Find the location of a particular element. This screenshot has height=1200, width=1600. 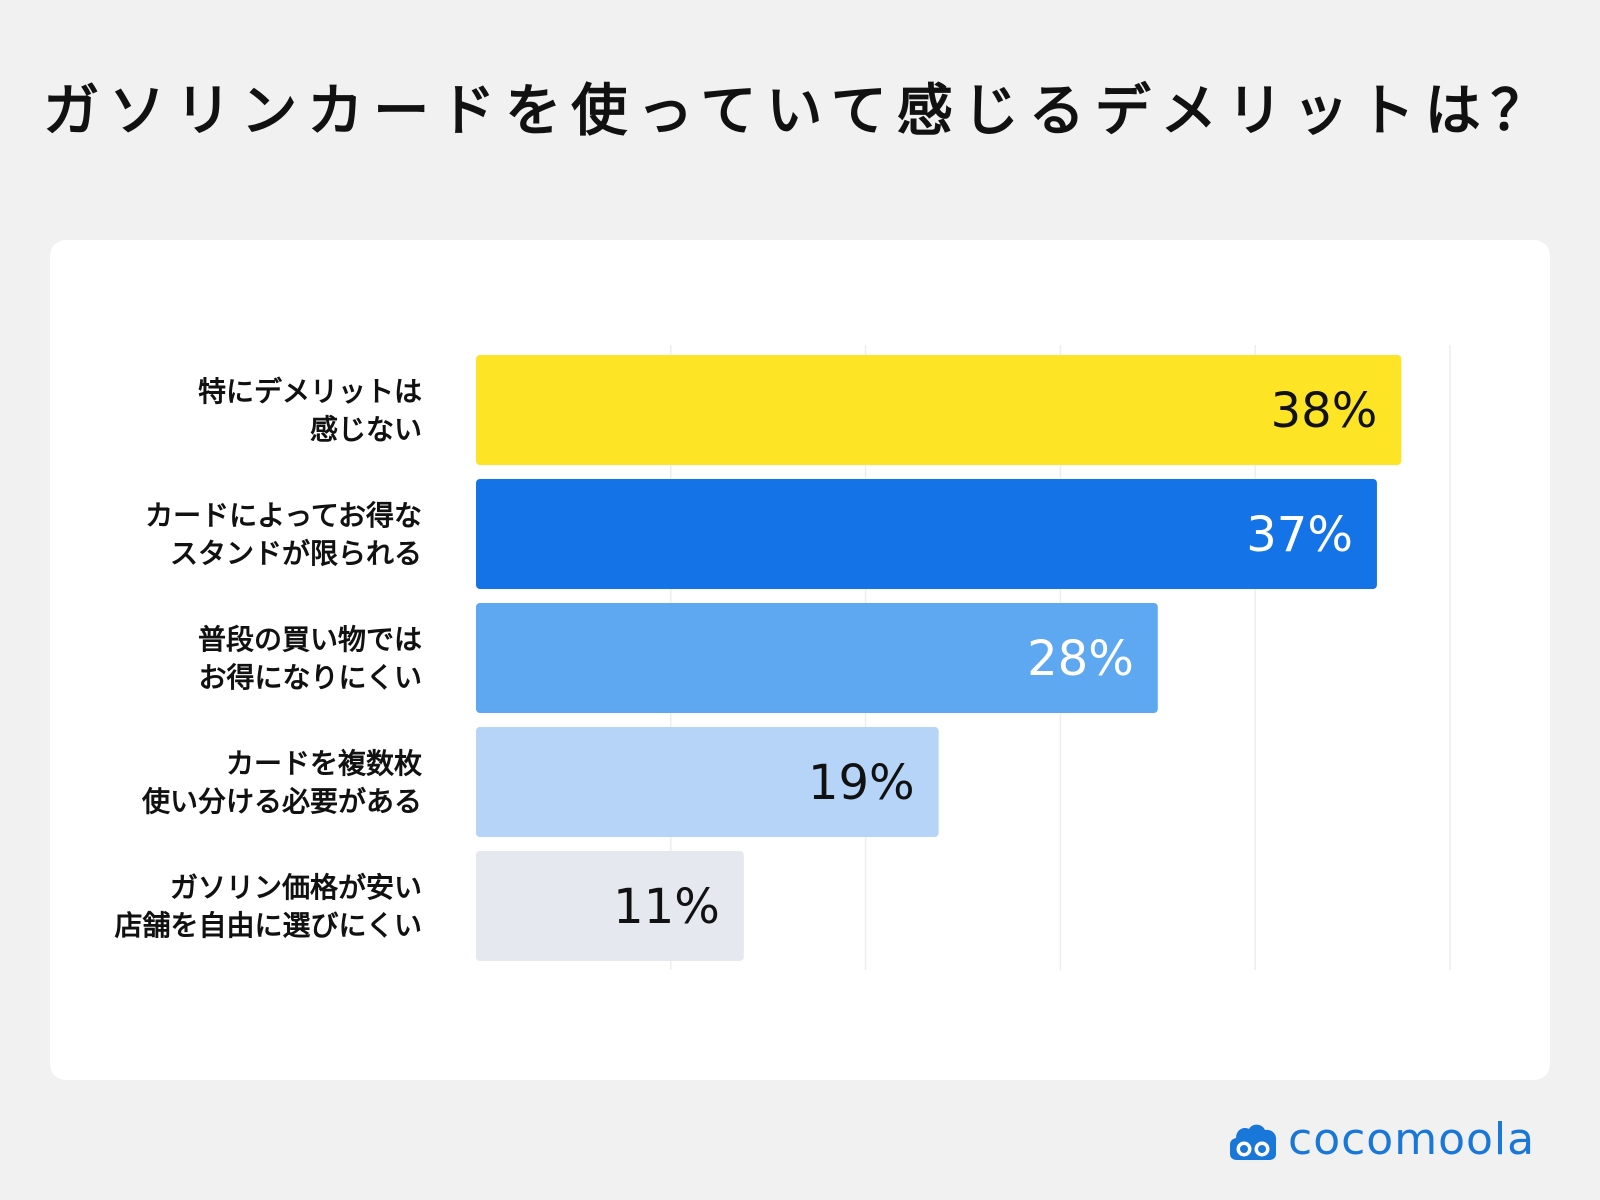

category-label-line: カードを複数枚 is located at coordinates (324, 763).